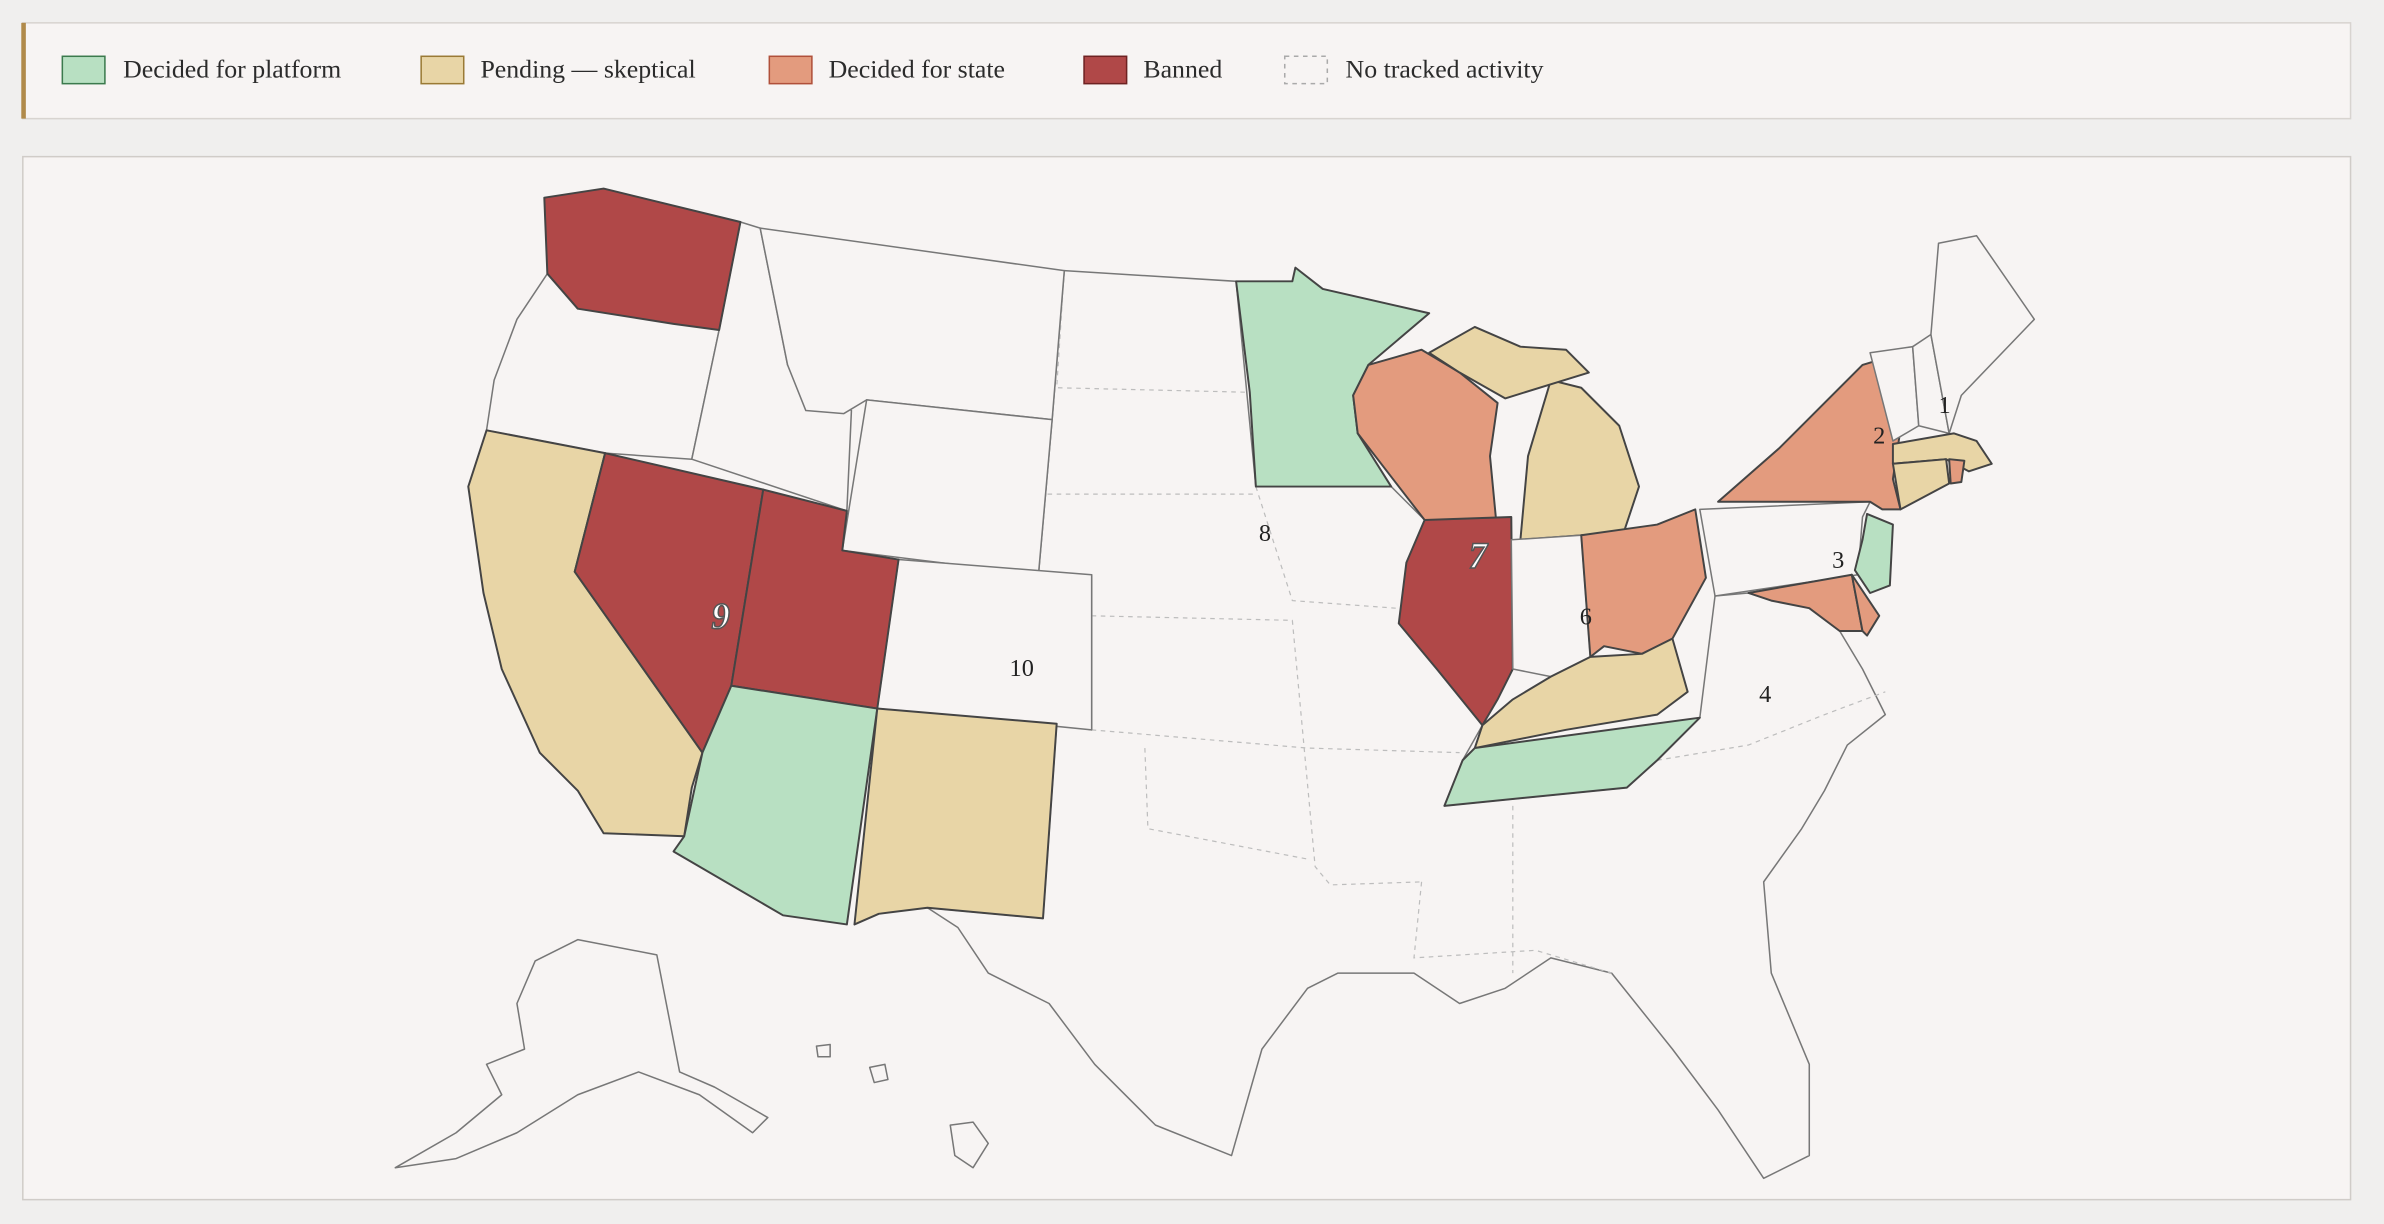  I want to click on circuit-label: 2, so click(1879, 435).